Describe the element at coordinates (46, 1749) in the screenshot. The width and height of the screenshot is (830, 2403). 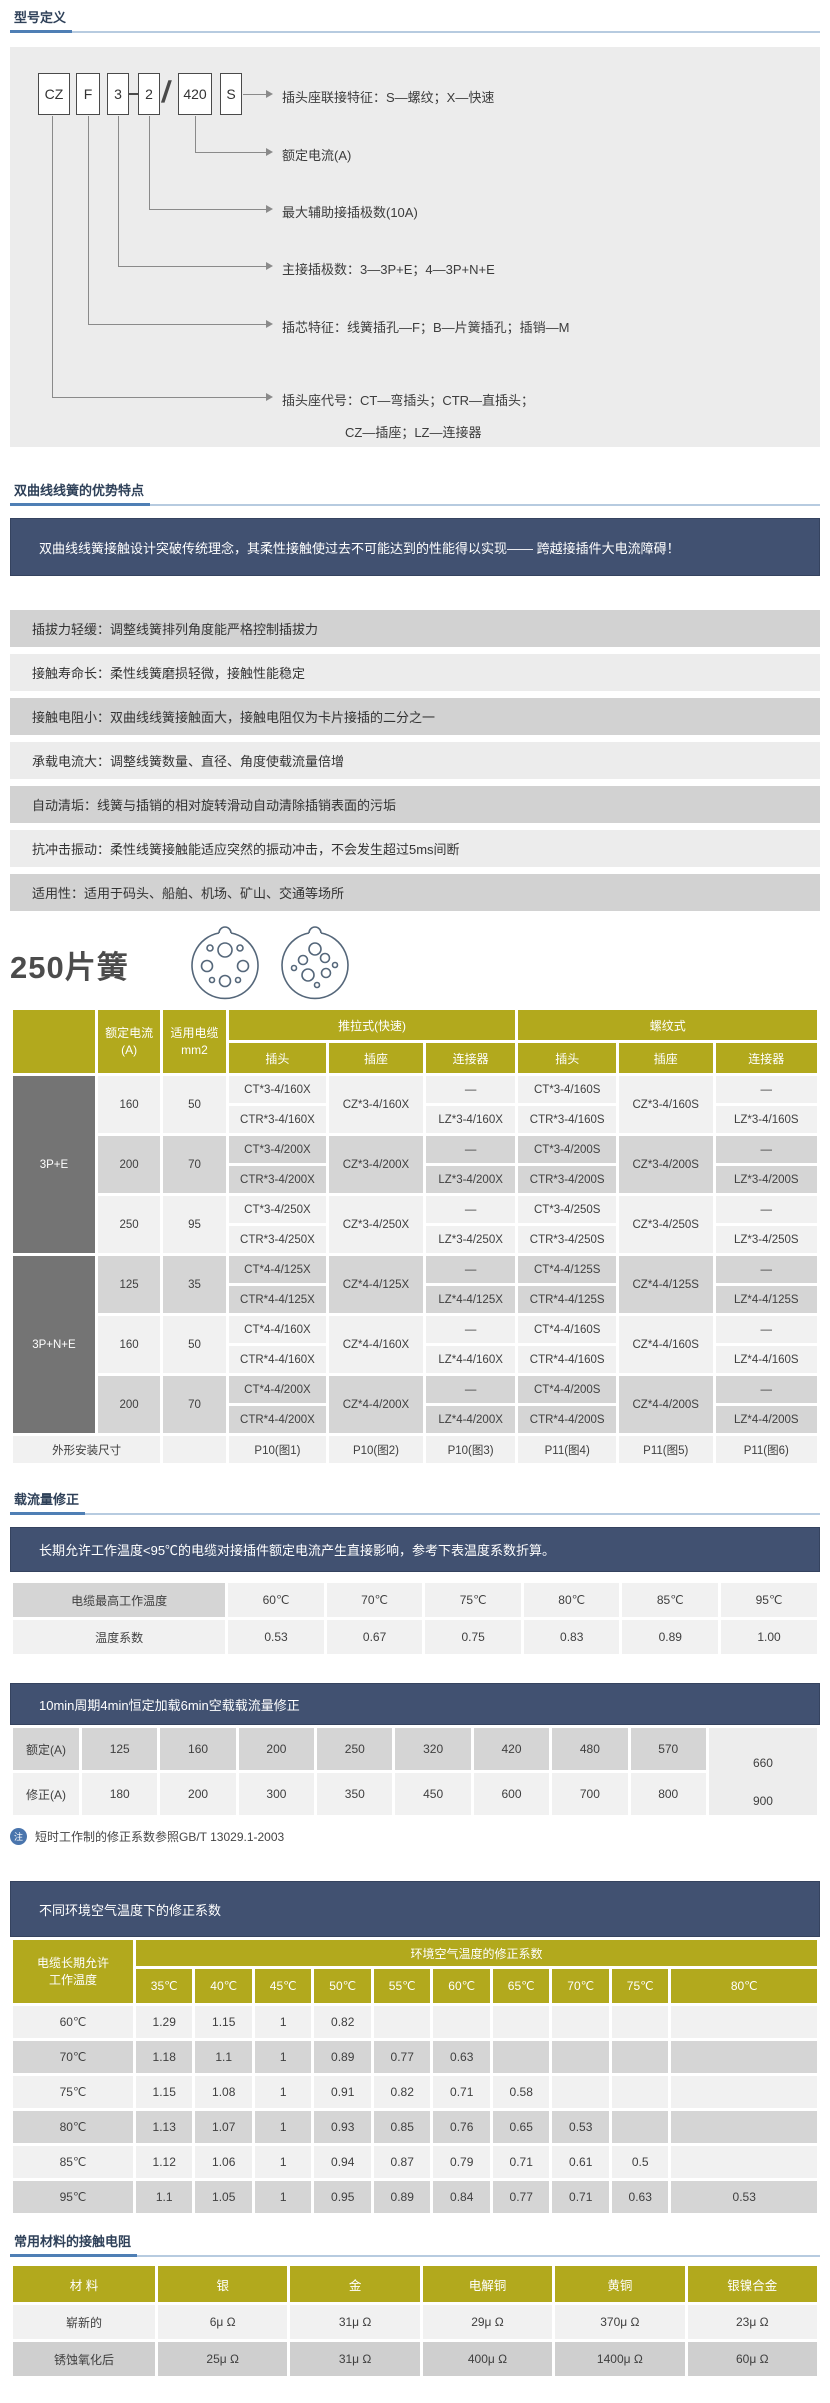
I see `row-label: 额定(A)` at that location.